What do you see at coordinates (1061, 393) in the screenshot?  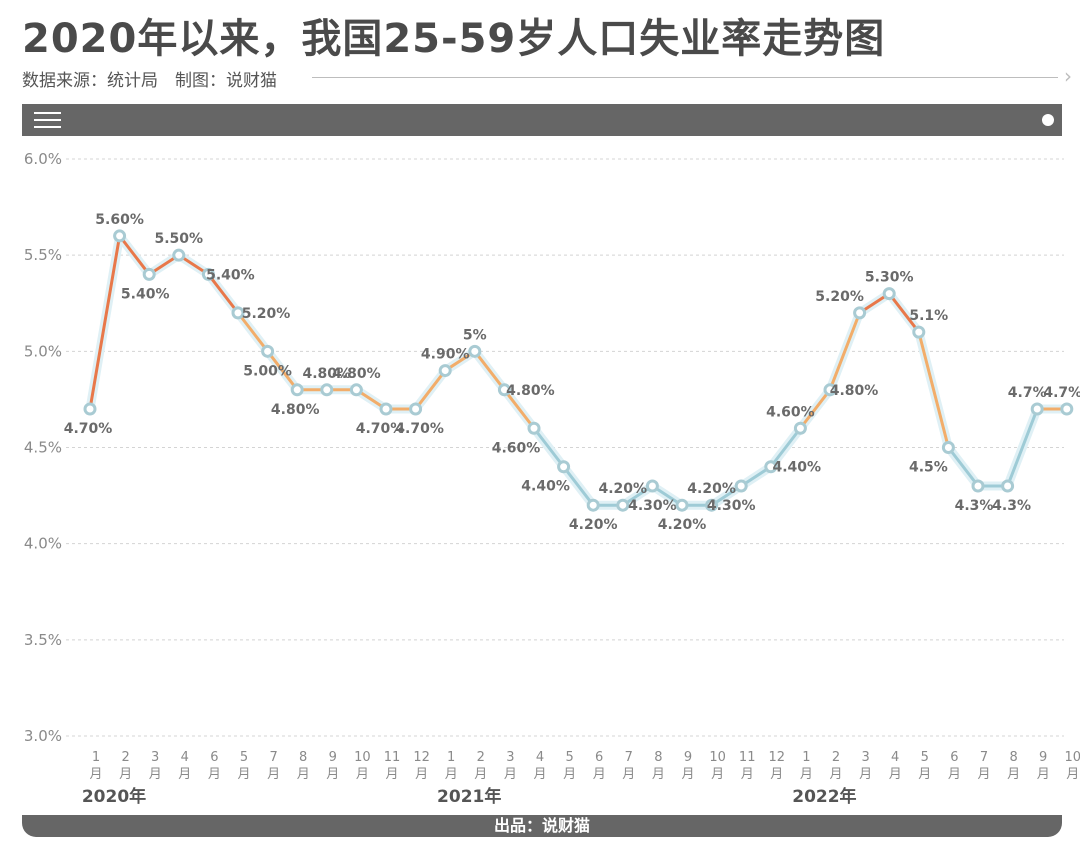 I see `data-label: 4.7%` at bounding box center [1061, 393].